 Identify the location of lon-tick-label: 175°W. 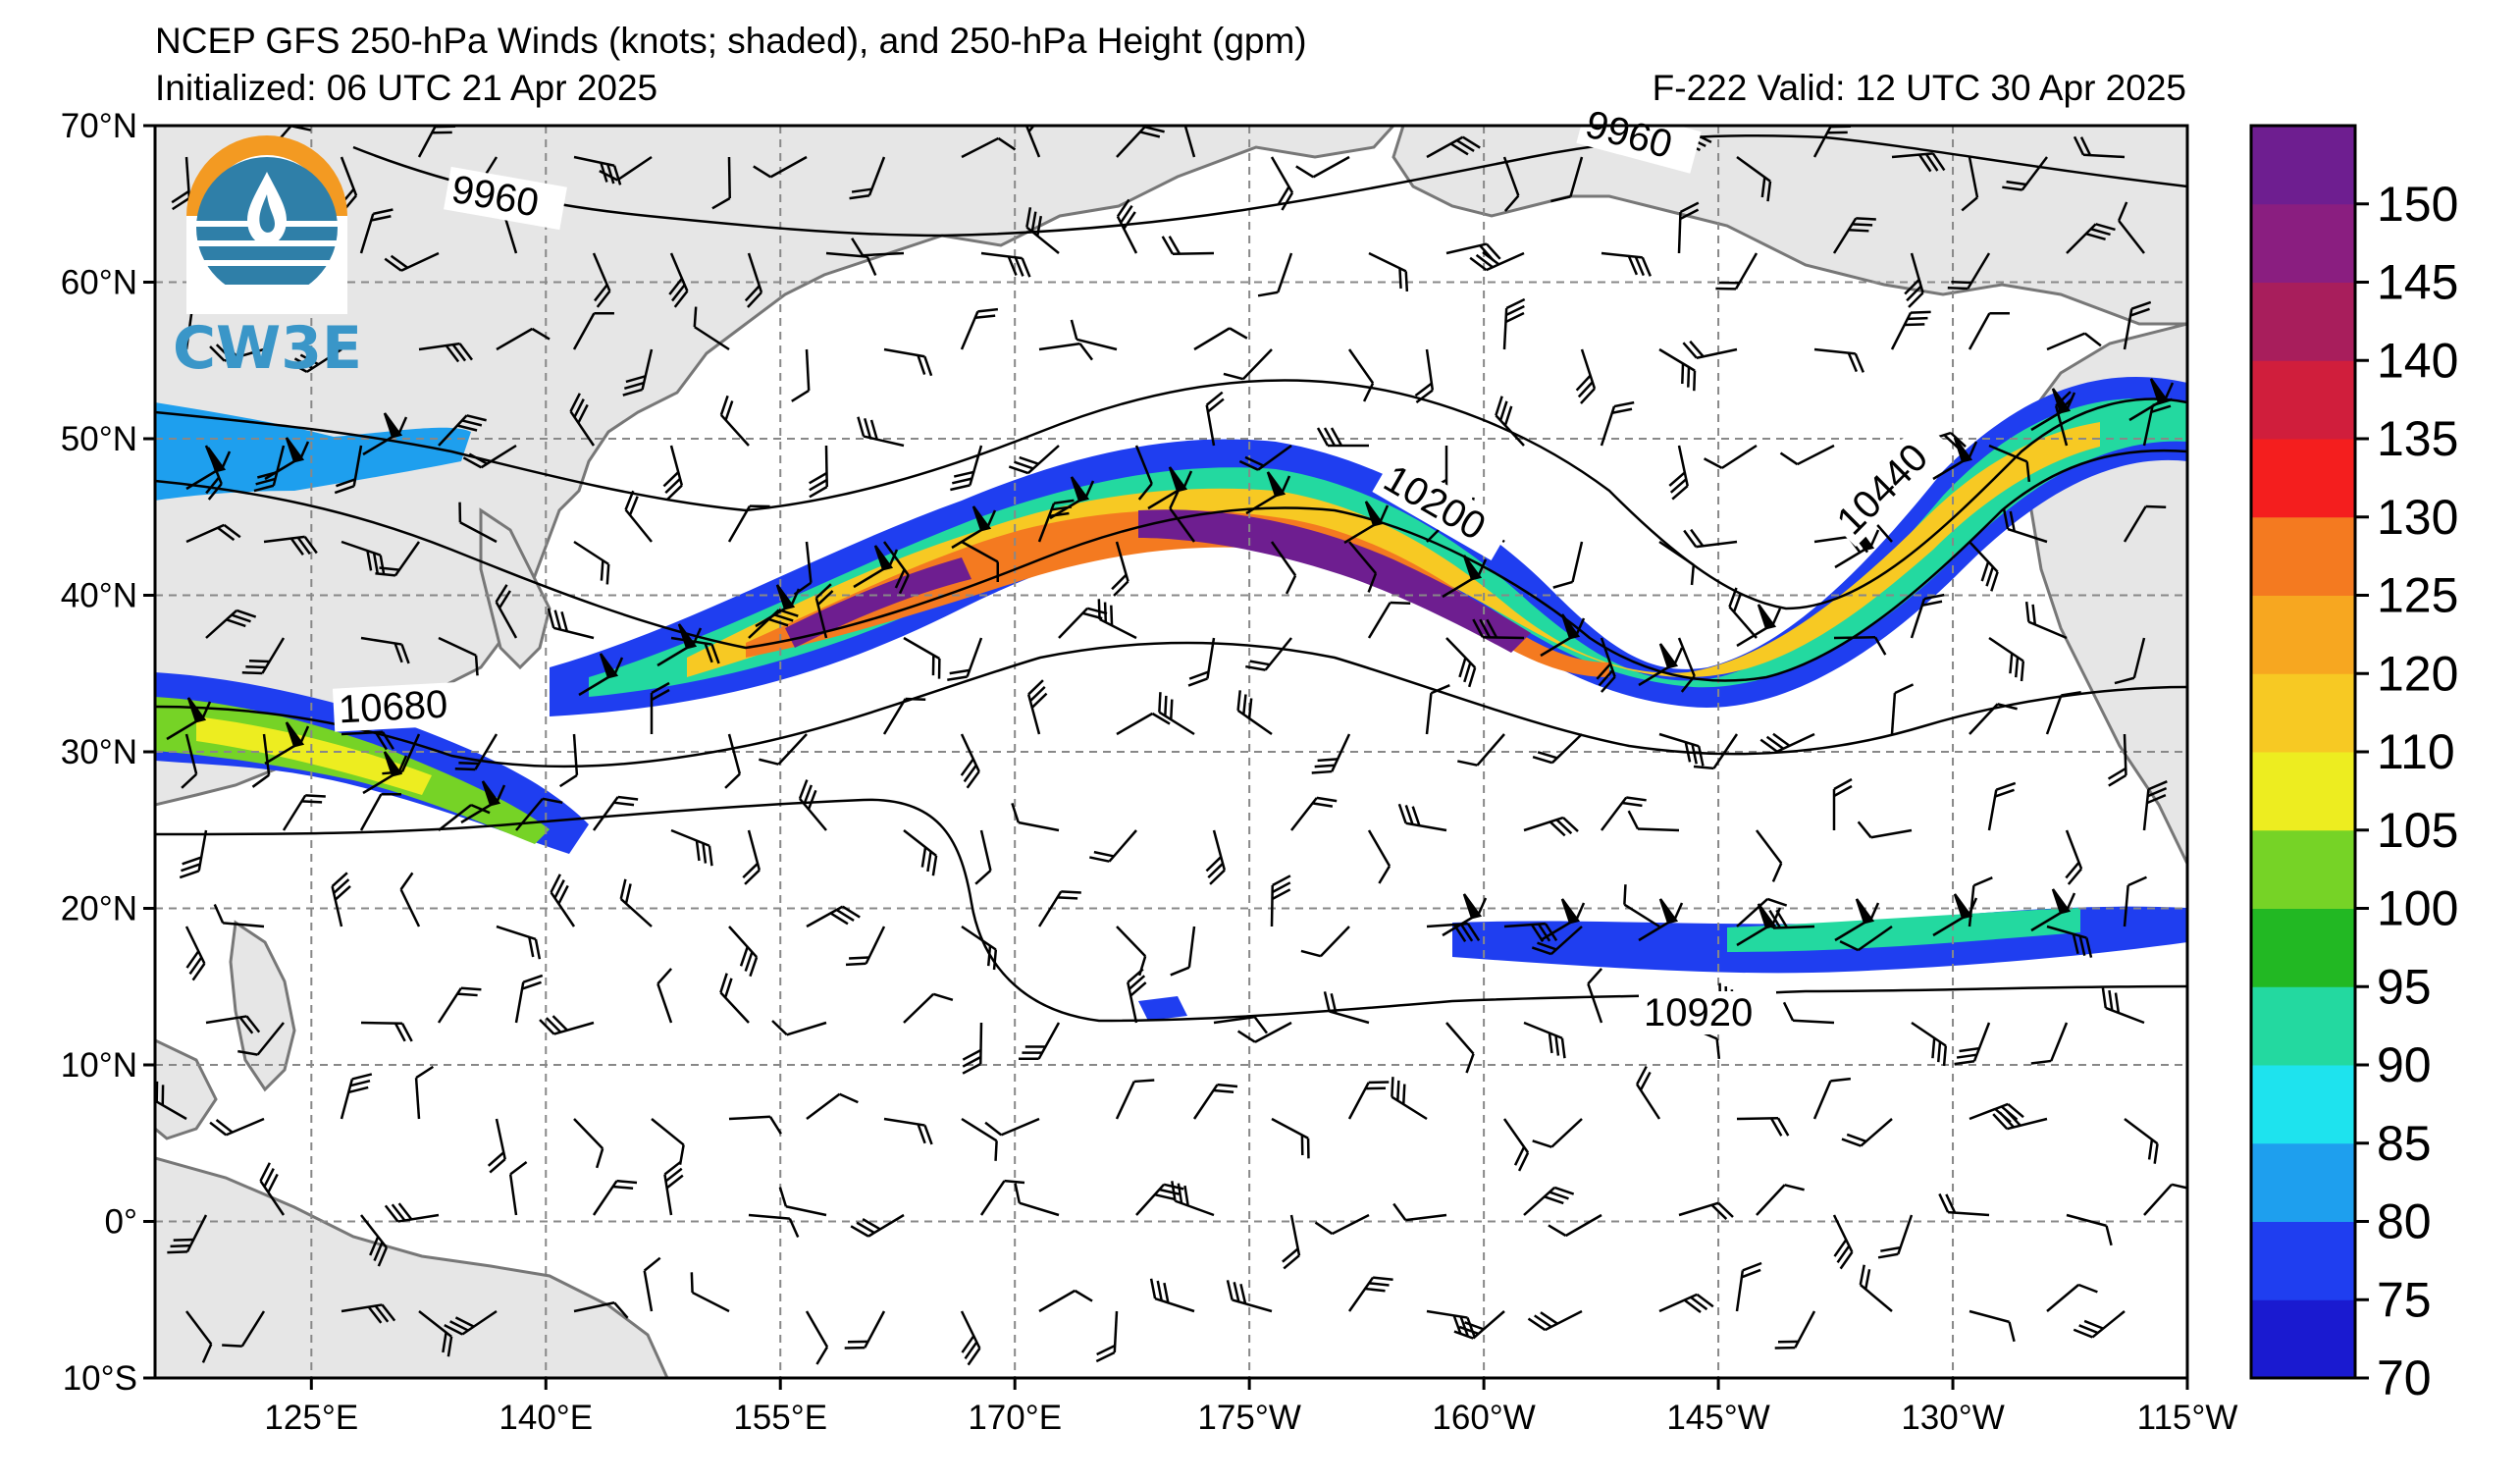
(1248, 1418).